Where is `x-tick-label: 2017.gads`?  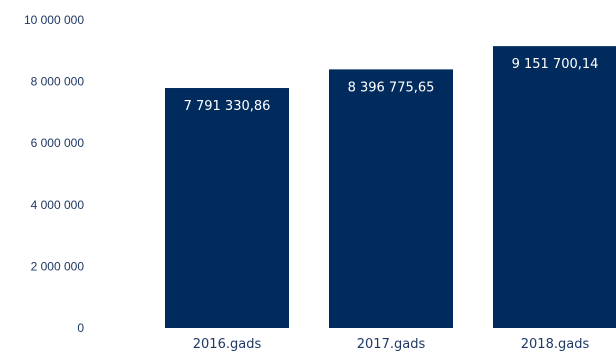 x-tick-label: 2017.gads is located at coordinates (391, 344).